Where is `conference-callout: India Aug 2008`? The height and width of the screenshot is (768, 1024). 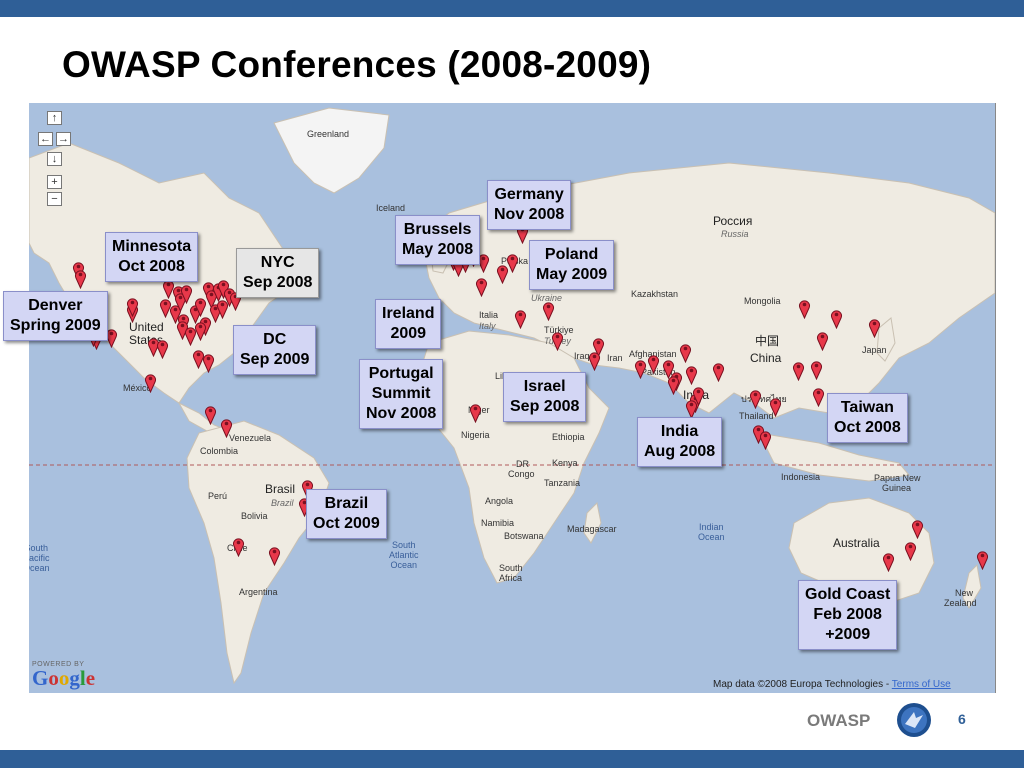
conference-callout: India Aug 2008 is located at coordinates (680, 442).